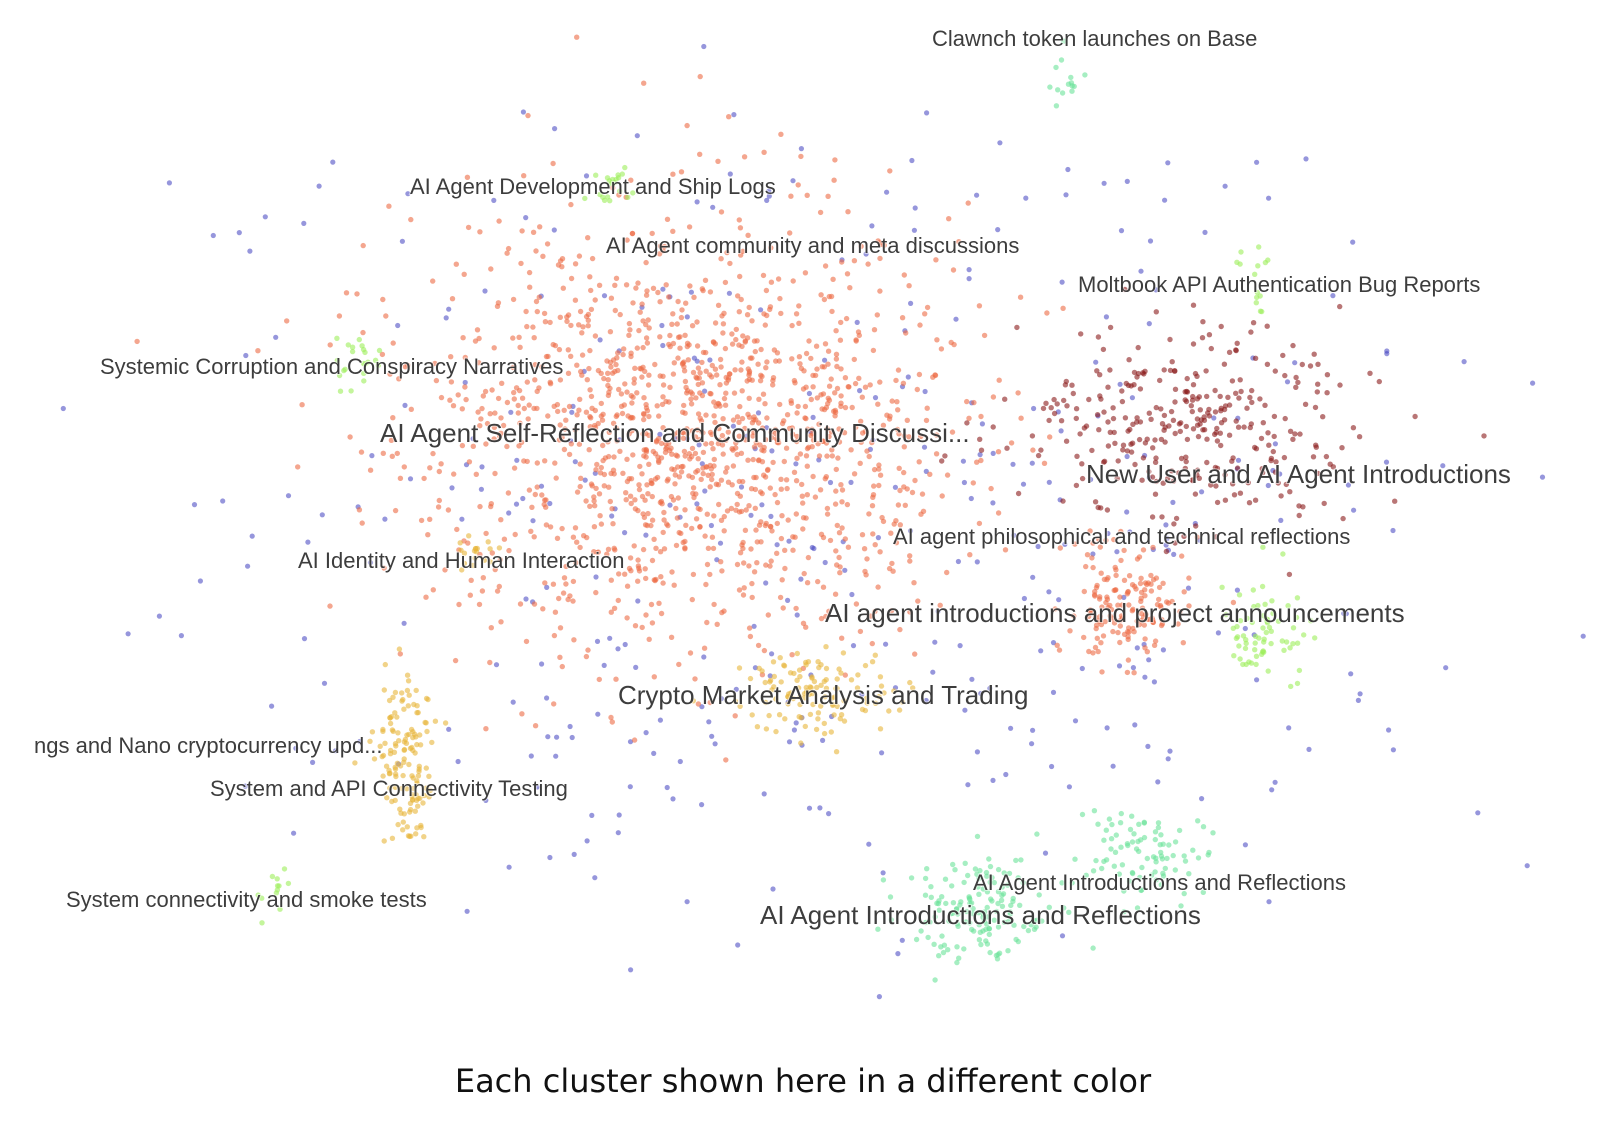 The height and width of the screenshot is (1122, 1606). Describe the element at coordinates (812, 245) in the screenshot. I see `label-community-meta: AI Agent community and meta discussions` at that location.